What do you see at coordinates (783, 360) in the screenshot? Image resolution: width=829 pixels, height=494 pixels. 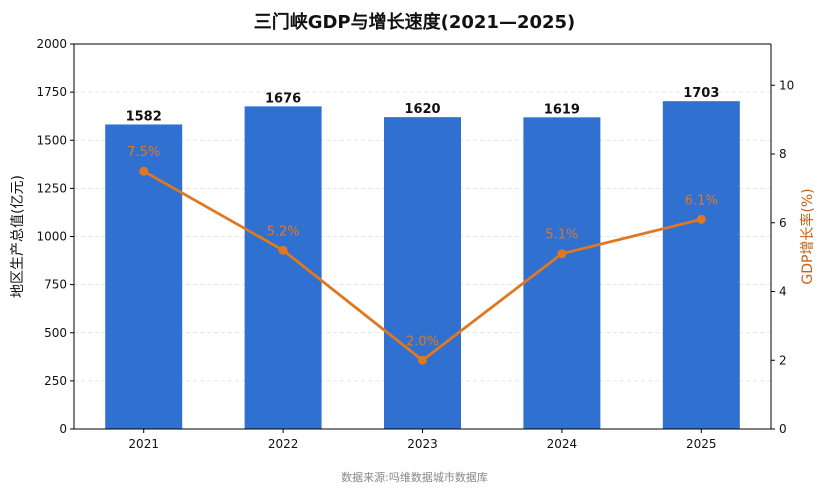 I see `right-tick-label-1: 2` at bounding box center [783, 360].